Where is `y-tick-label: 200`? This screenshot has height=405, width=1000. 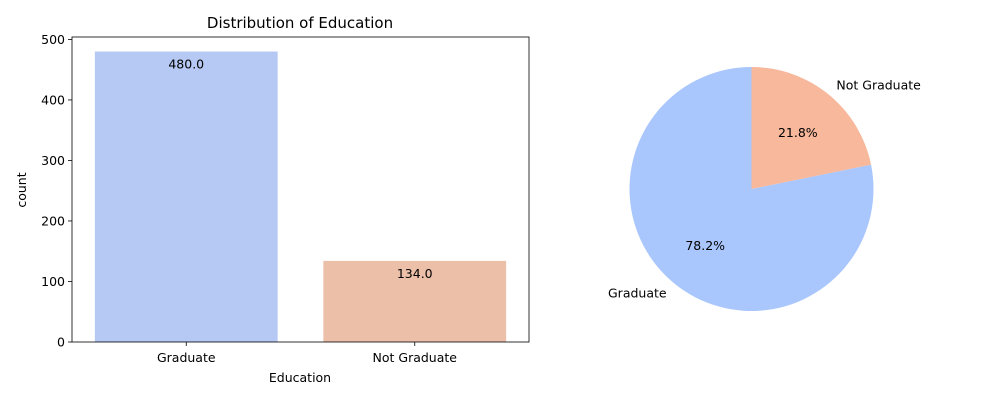 y-tick-label: 200 is located at coordinates (53, 220).